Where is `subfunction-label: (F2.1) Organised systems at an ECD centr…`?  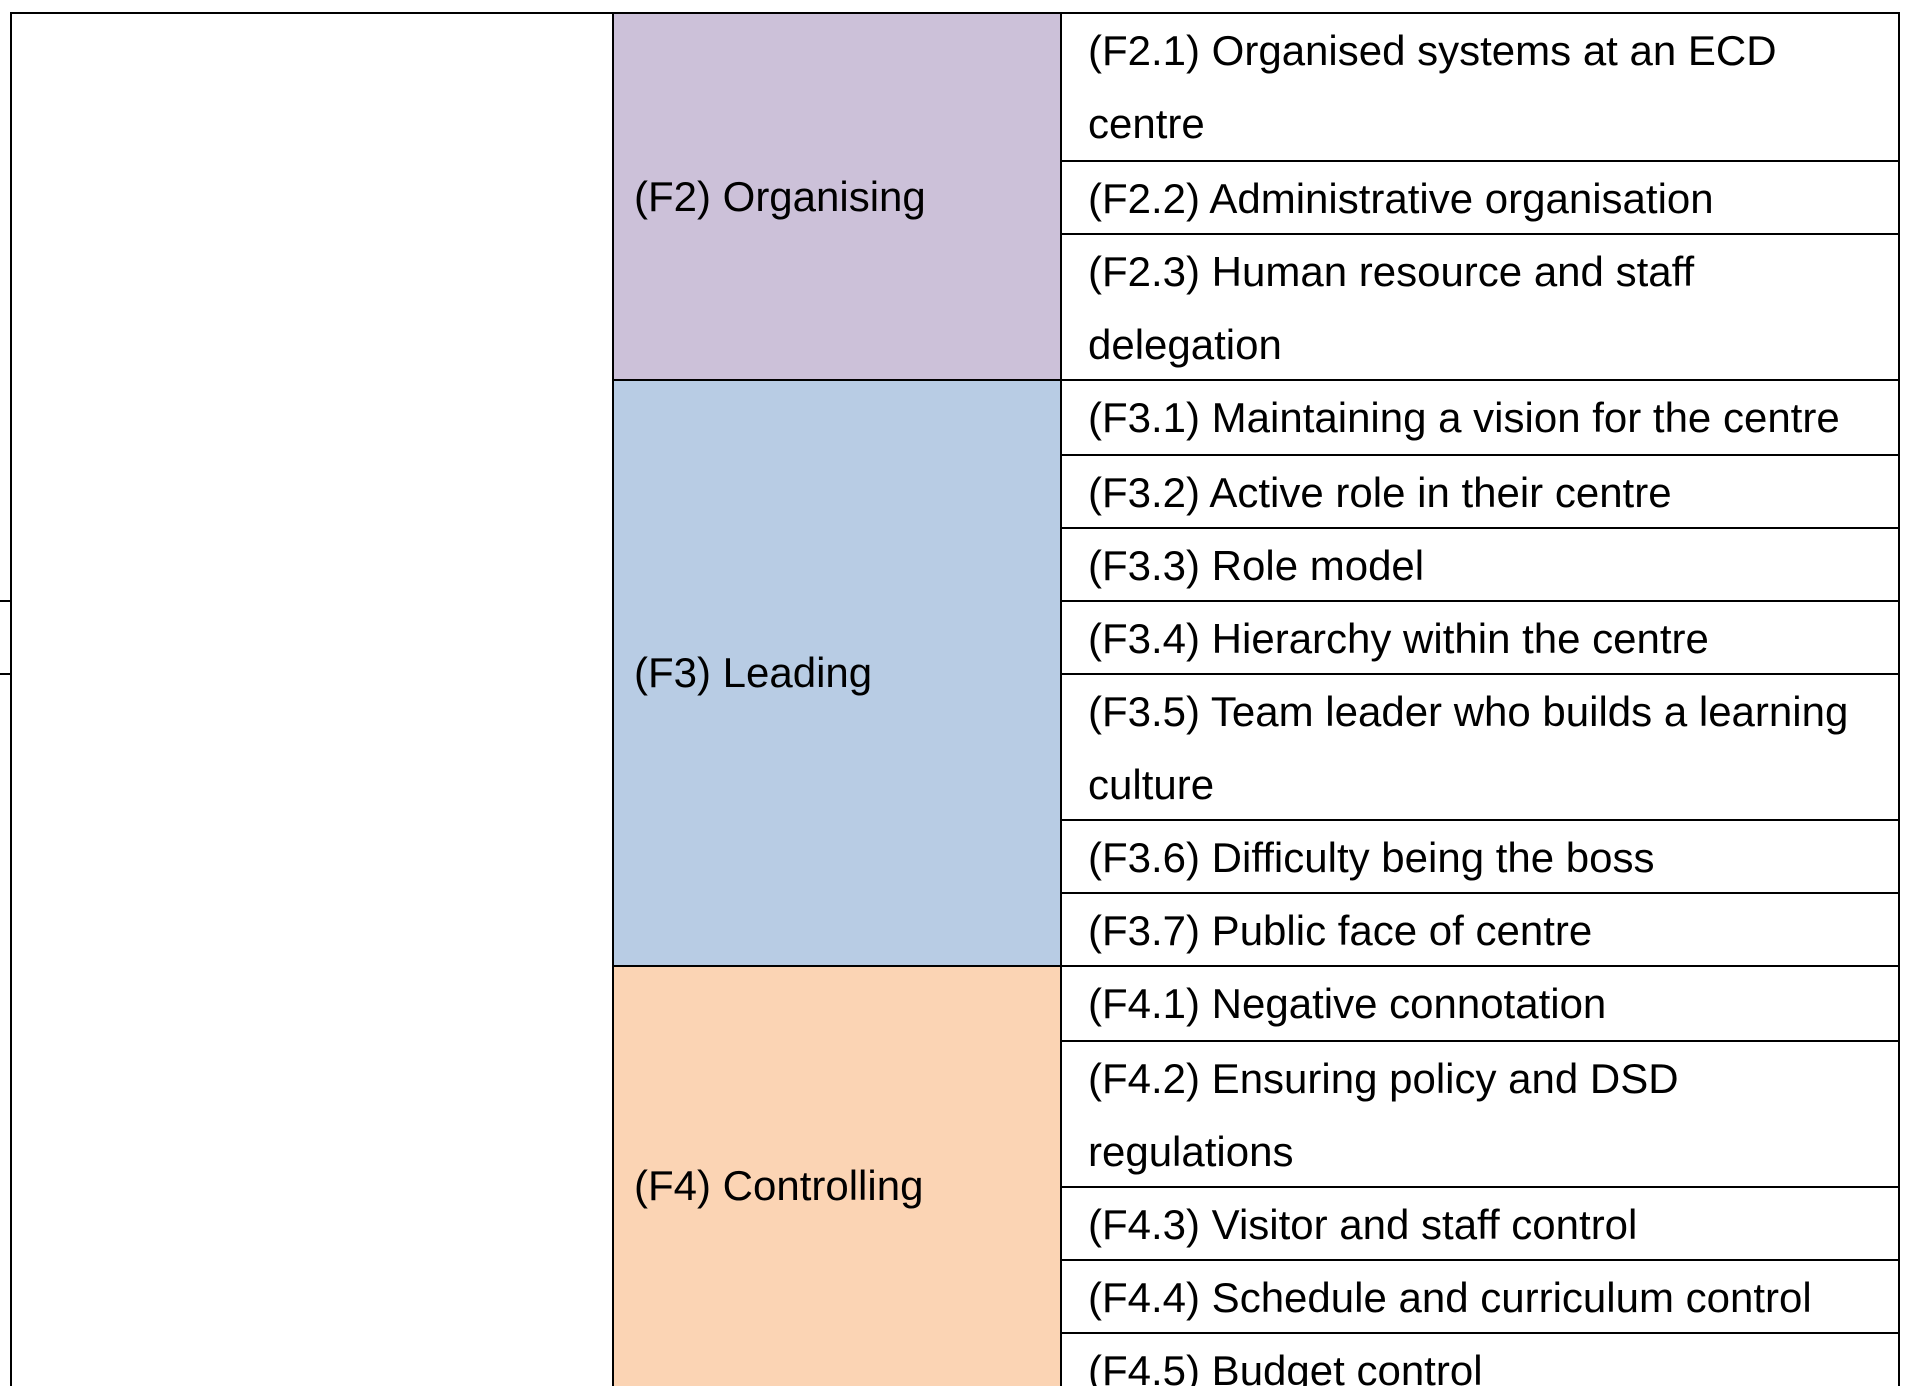 subfunction-label: (F2.1) Organised systems at an ECD centr… is located at coordinates (1432, 87).